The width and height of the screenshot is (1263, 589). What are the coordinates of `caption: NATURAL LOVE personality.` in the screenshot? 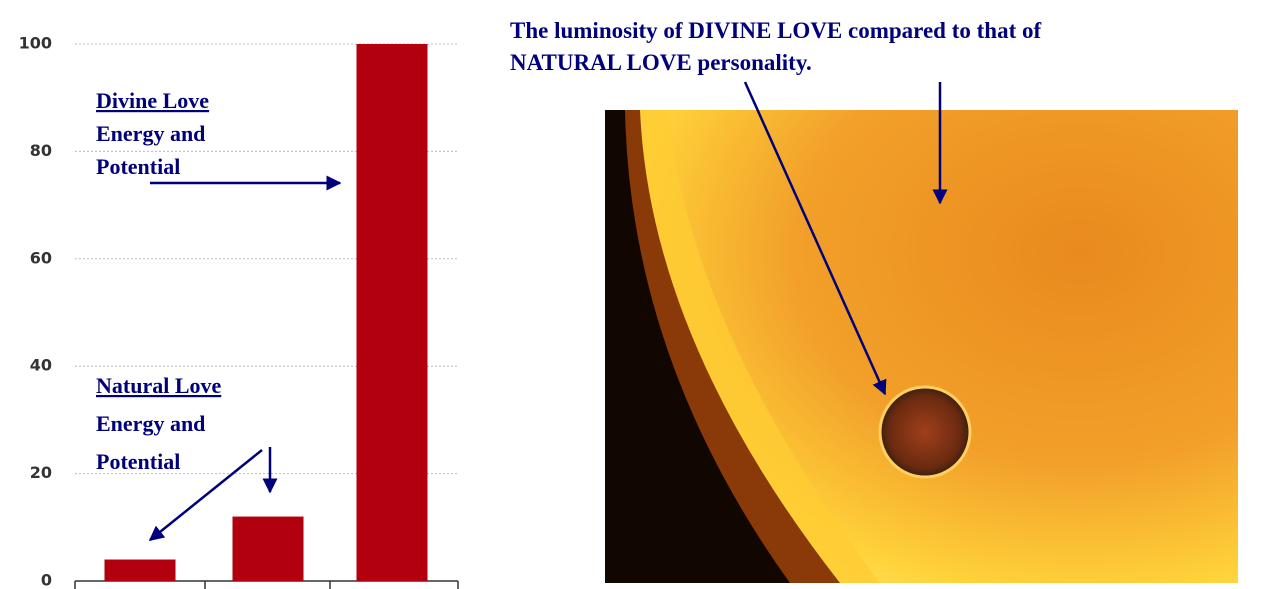 It's located at (661, 62).